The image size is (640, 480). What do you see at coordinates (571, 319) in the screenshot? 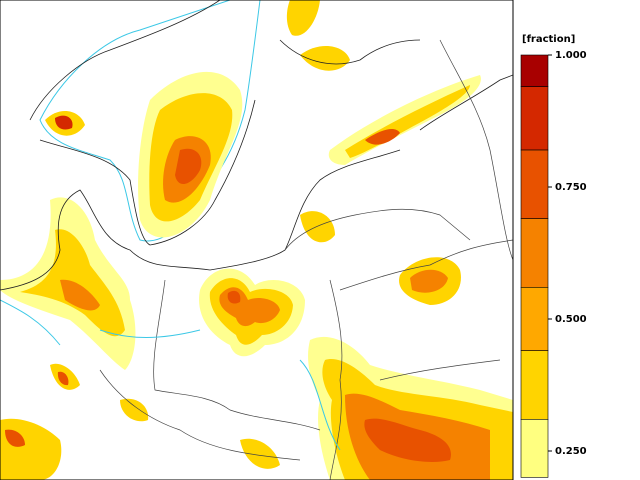
I see `colorbar-label: 0.500` at bounding box center [571, 319].